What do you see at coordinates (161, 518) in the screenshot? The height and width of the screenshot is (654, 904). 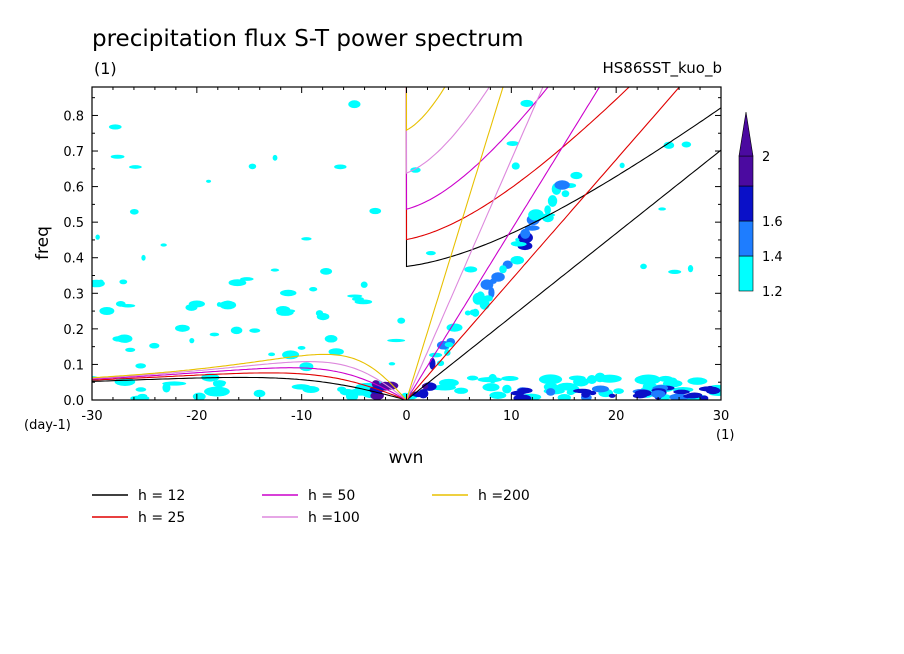 I see `legend-label: h = 25` at bounding box center [161, 518].